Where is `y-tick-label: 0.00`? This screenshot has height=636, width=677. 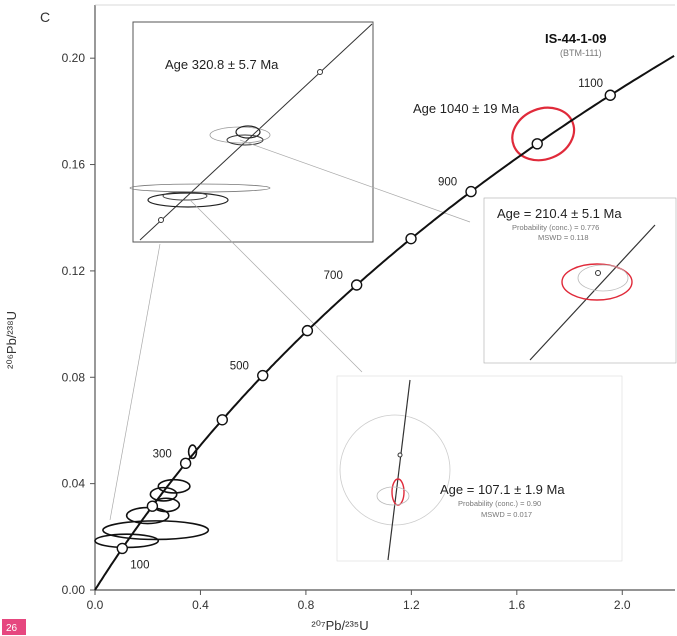 y-tick-label: 0.00 is located at coordinates (74, 590).